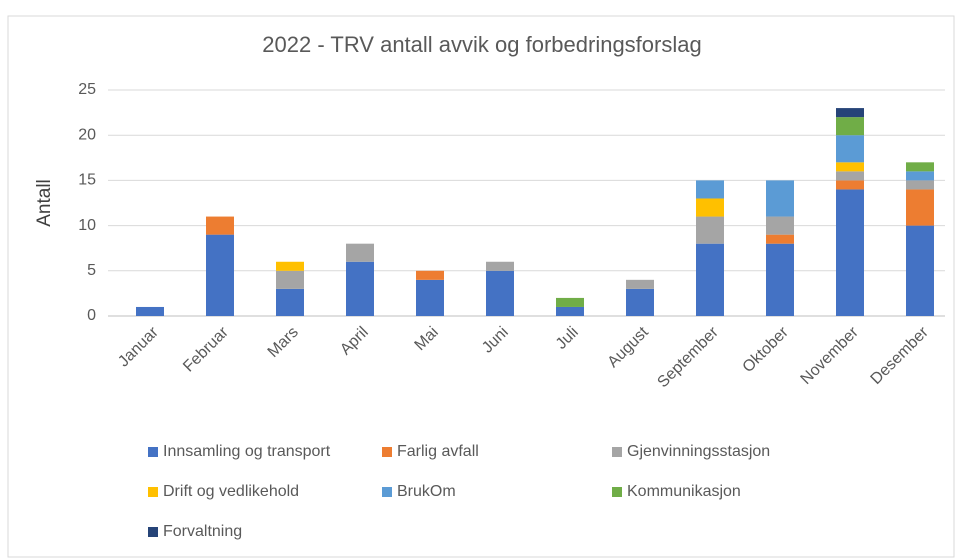 This screenshot has width=955, height=558. What do you see at coordinates (426, 491) in the screenshot?
I see `legend-label: BrukOm` at bounding box center [426, 491].